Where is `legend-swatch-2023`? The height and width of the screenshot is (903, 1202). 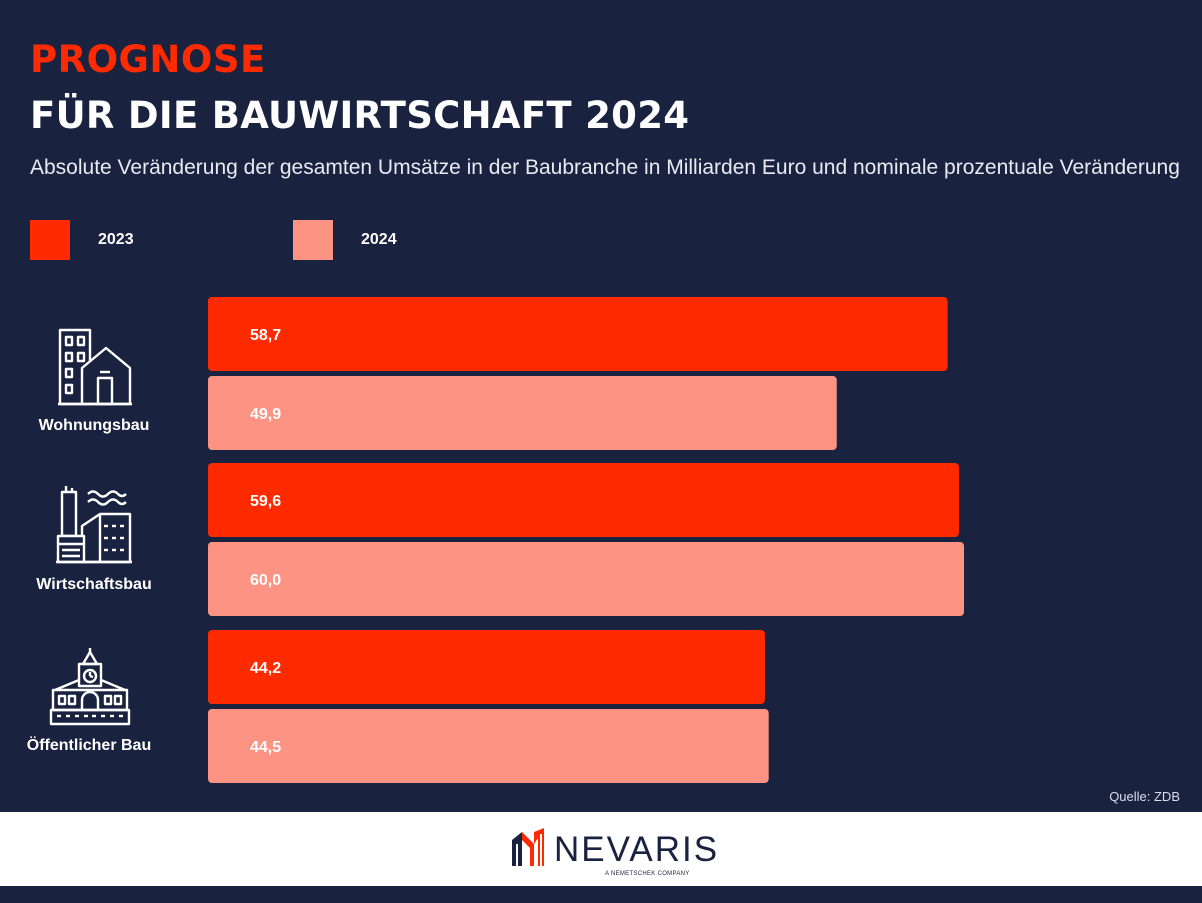 legend-swatch-2023 is located at coordinates (50, 240).